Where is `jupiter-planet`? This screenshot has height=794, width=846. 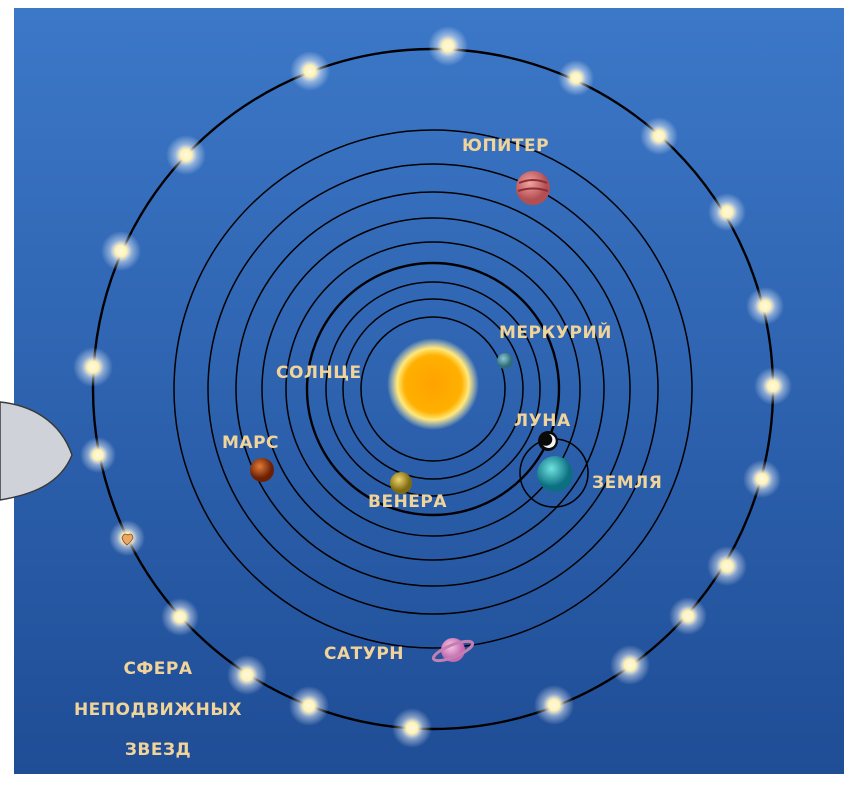 jupiter-planet is located at coordinates (533, 188).